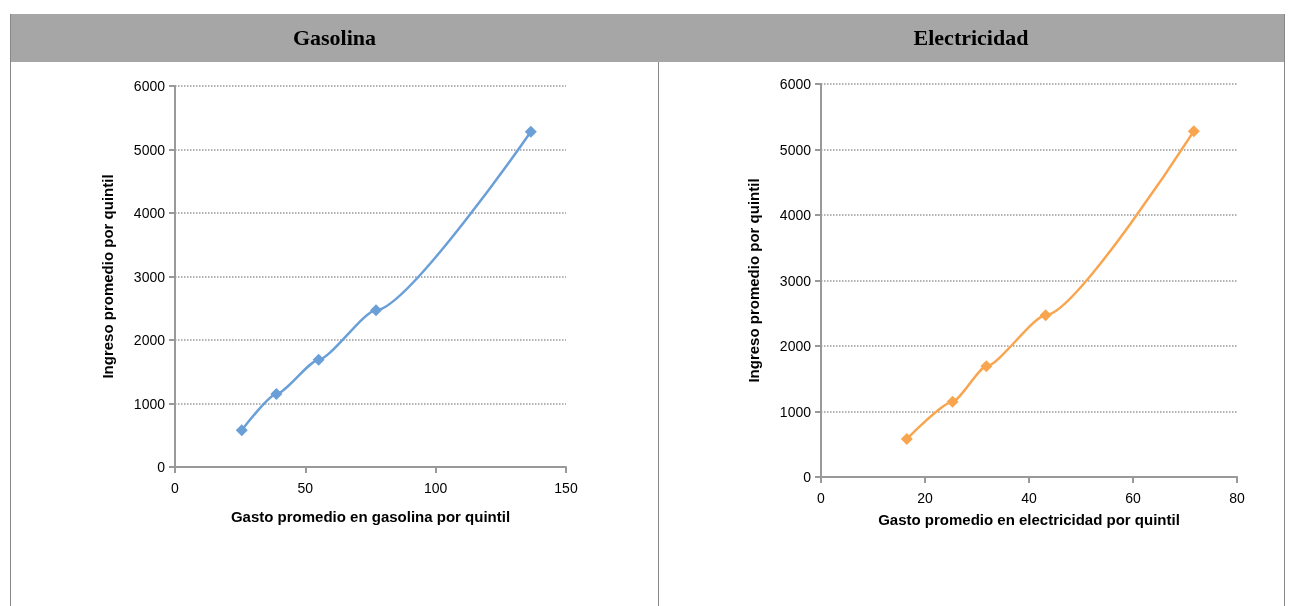 This screenshot has height=606, width=1293. What do you see at coordinates (370, 516) in the screenshot?
I see `x-axis-title: Gasto promedio en gasolina por quintil` at bounding box center [370, 516].